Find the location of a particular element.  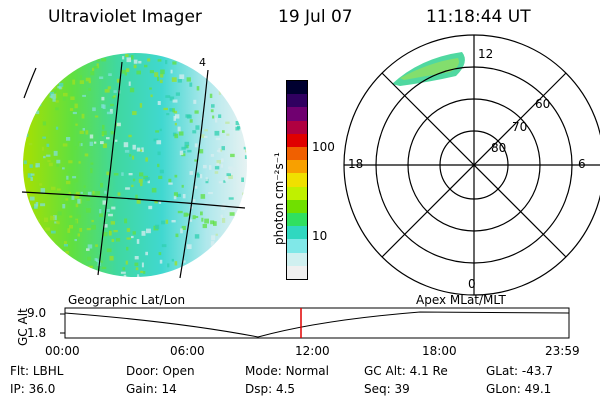

altitude-xtick-1200: 12:00 is located at coordinates (312, 351).